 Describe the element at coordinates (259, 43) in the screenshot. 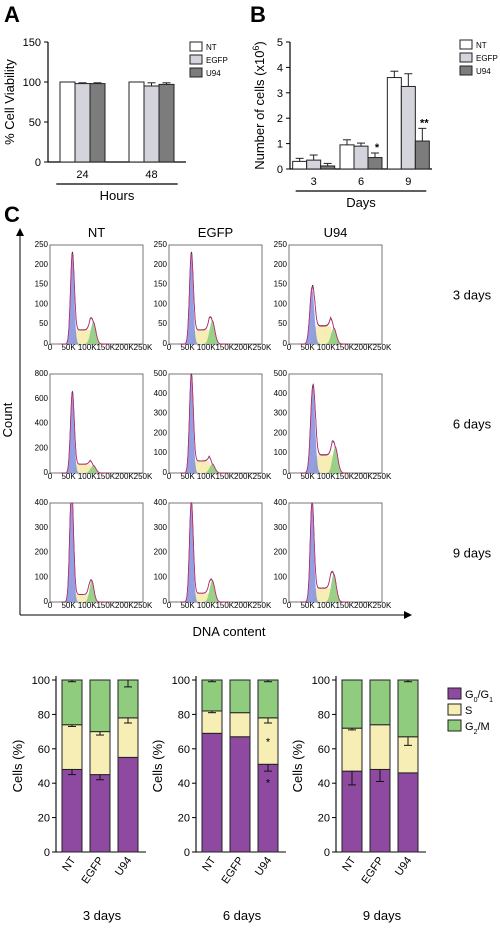

I see `y-axis-title-end: )` at that location.